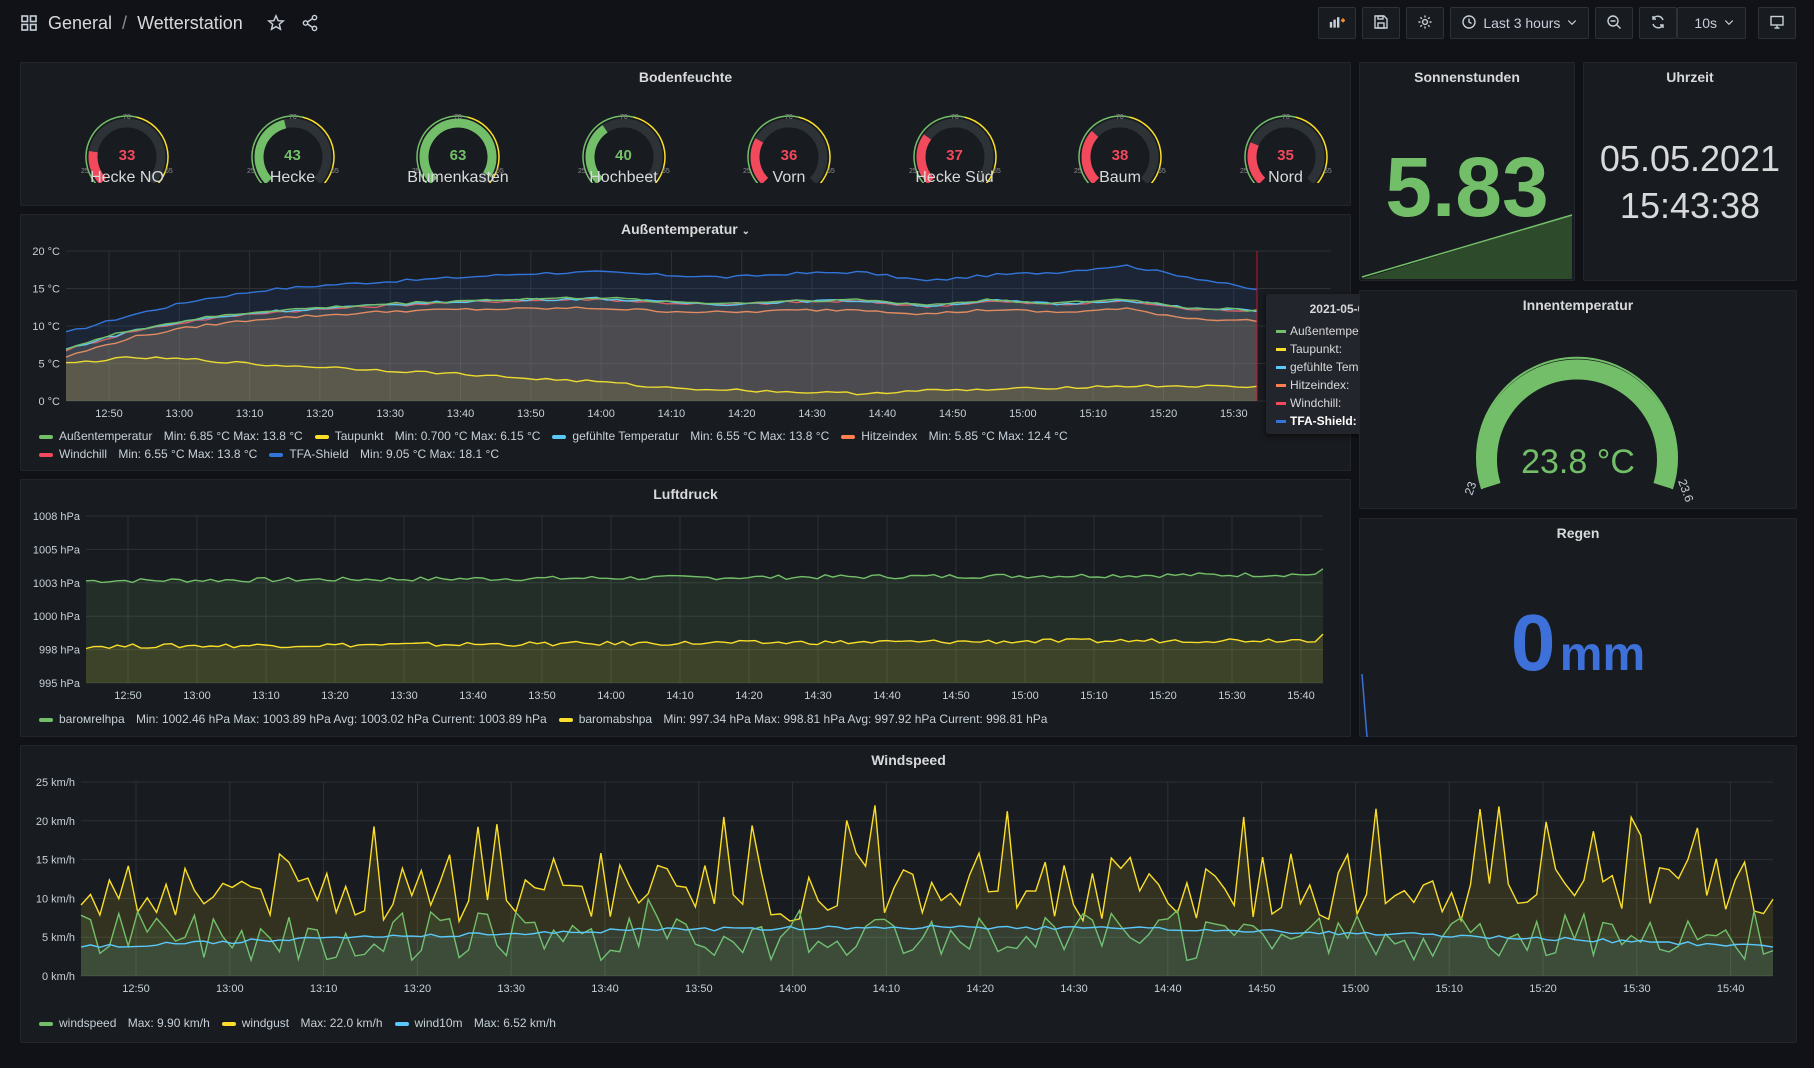 The width and height of the screenshot is (1814, 1068). What do you see at coordinates (1364, 705) in the screenshot?
I see `sparkline` at bounding box center [1364, 705].